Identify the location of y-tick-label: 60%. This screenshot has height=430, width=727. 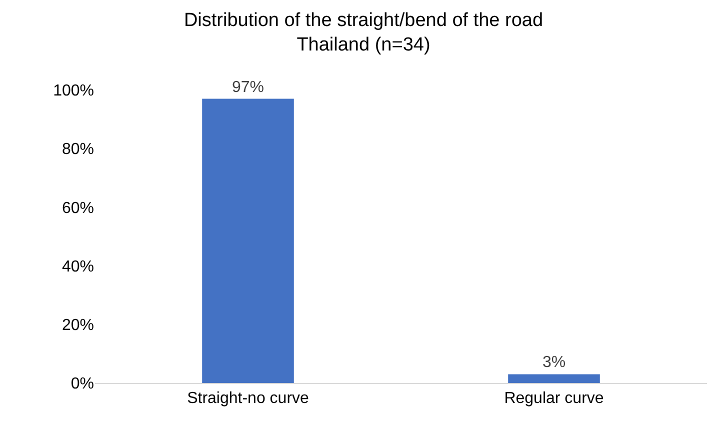
(78, 208).